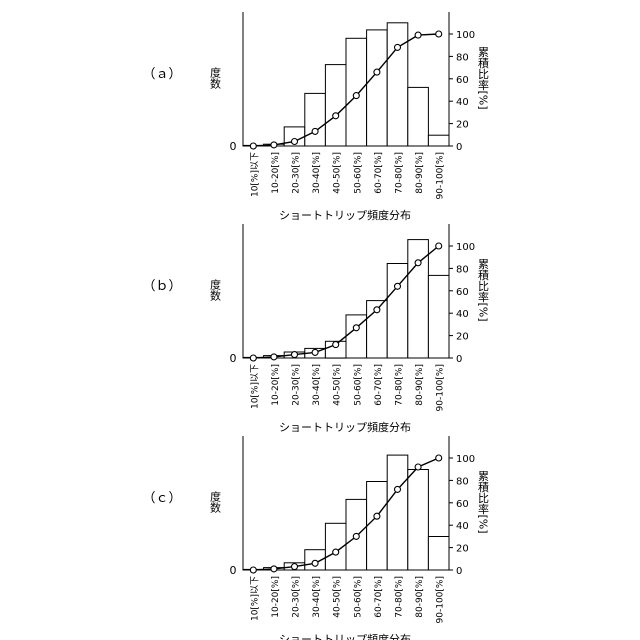 The image size is (640, 640). I want to click on panel-label: （ｂ）, so click(161, 286).